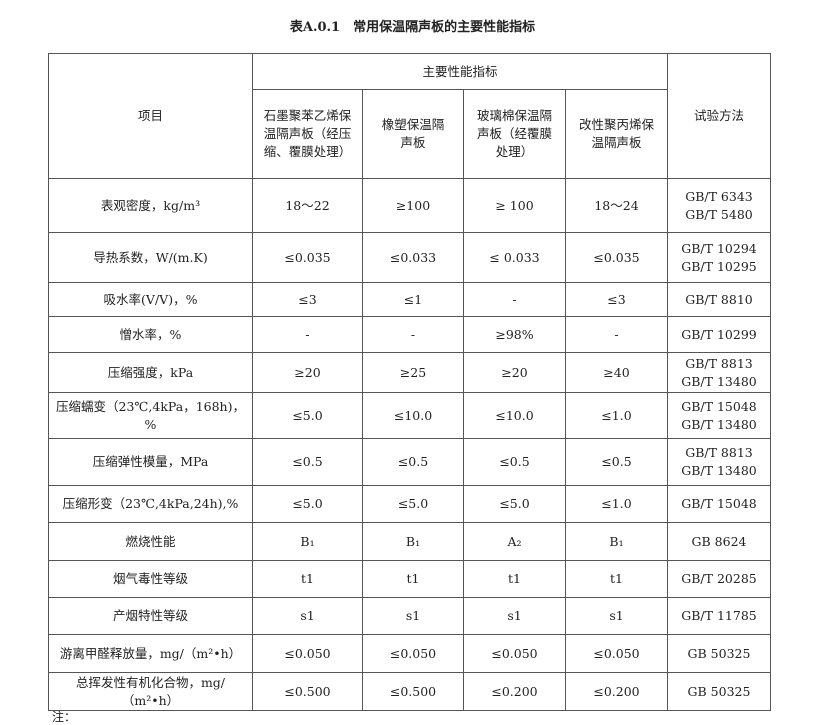  What do you see at coordinates (460, 71) in the screenshot?
I see `header-main: 主要性能指标` at bounding box center [460, 71].